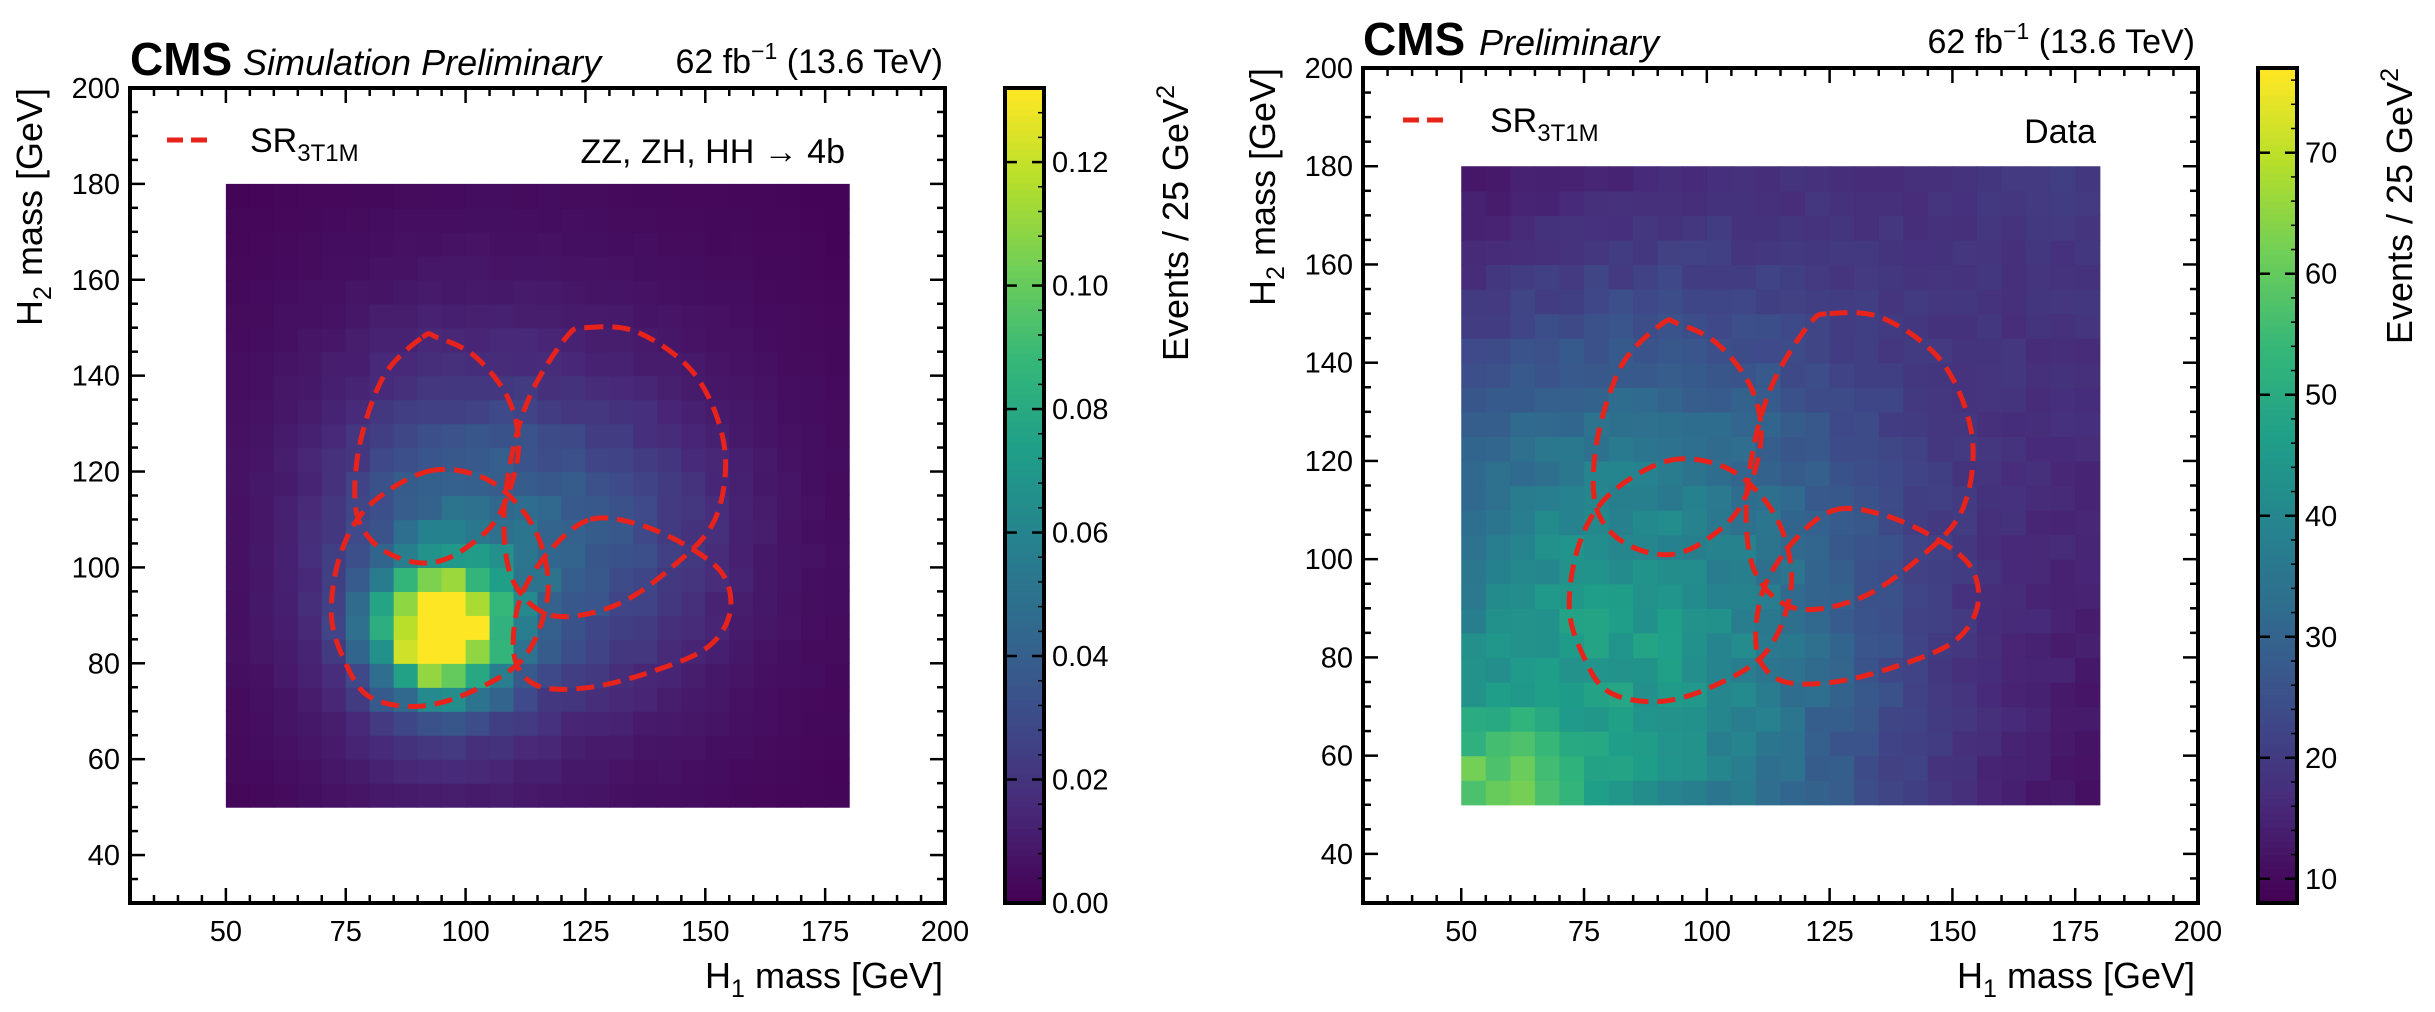 The height and width of the screenshot is (1012, 2435). I want to click on left-lumi-label: 62 fb−1 (13.6 TeV), so click(809, 59).